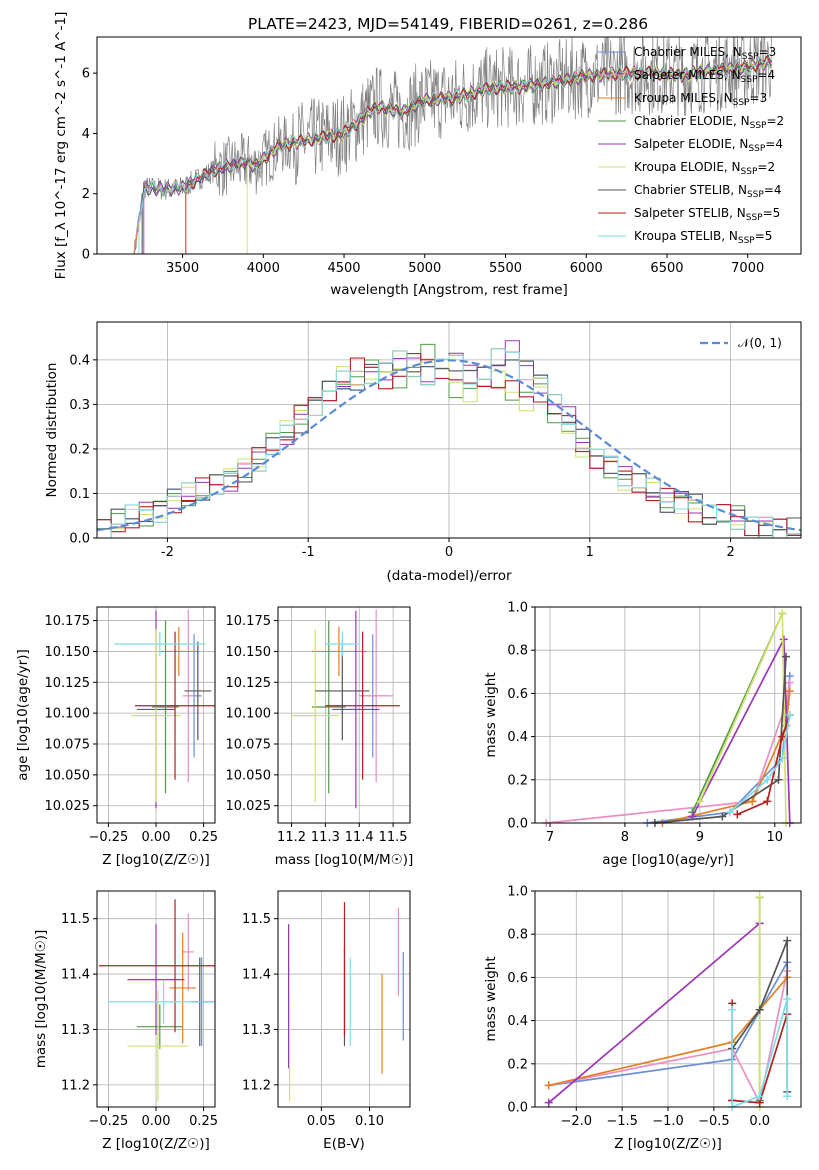 The height and width of the screenshot is (1170, 819). I want to click on legend-label: Salpeter MILES, NSSP=4, so click(704, 76).